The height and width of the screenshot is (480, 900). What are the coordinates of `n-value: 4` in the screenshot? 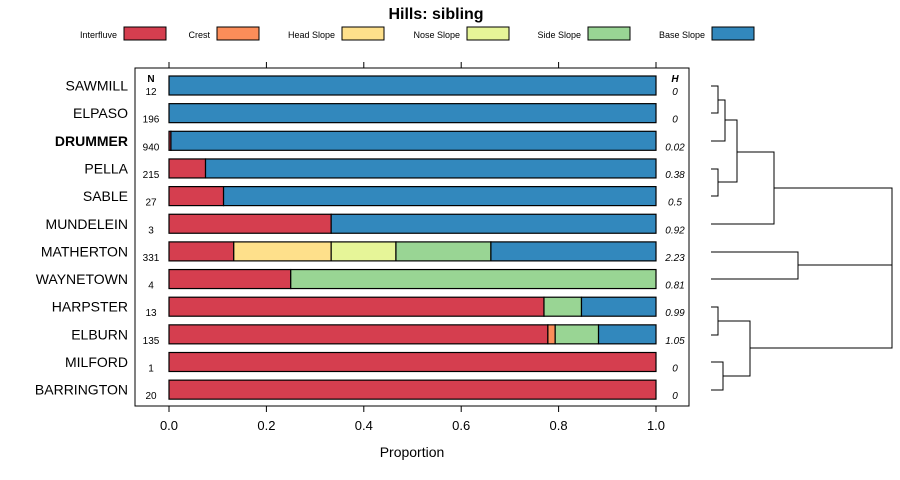 It's located at (151, 286).